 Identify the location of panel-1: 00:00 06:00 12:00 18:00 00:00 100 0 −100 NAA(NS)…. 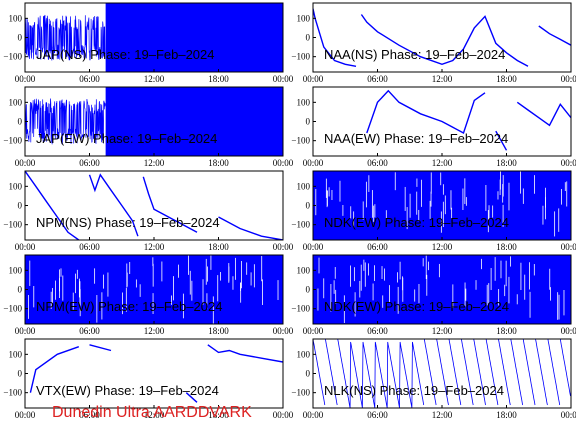
(433, 43).